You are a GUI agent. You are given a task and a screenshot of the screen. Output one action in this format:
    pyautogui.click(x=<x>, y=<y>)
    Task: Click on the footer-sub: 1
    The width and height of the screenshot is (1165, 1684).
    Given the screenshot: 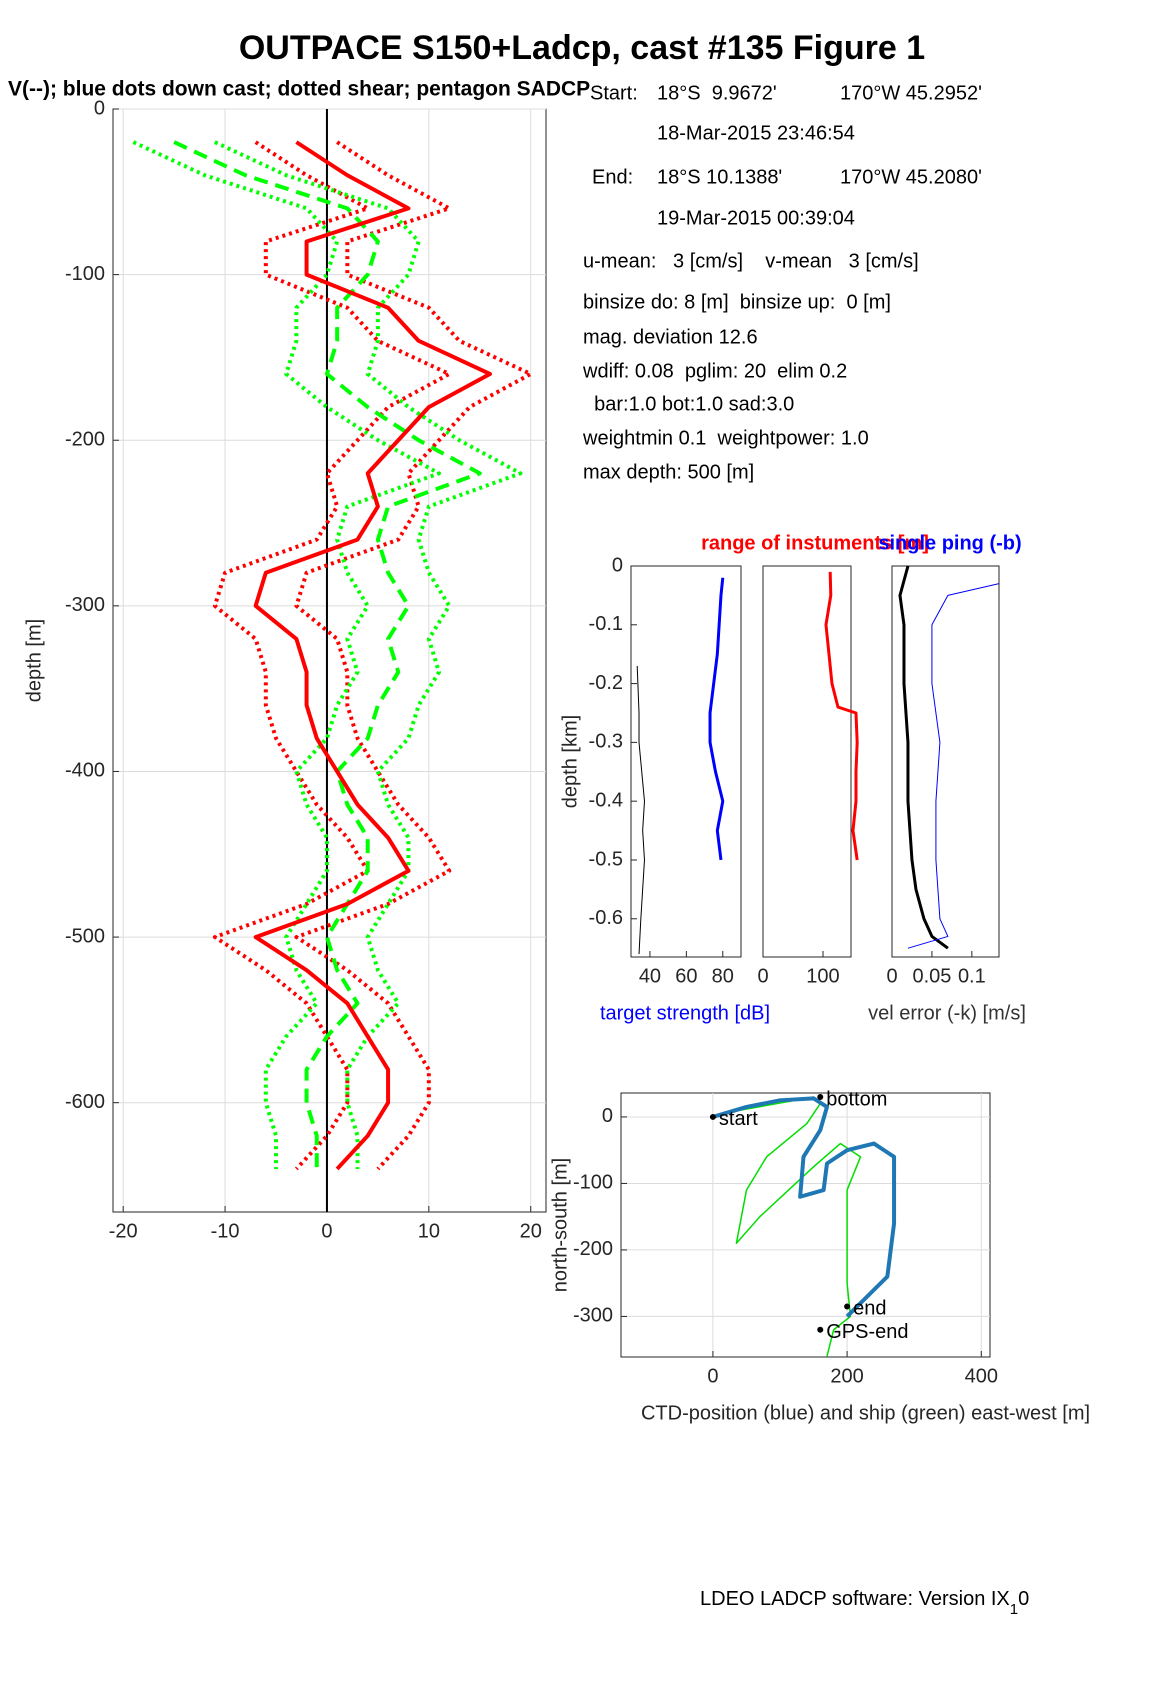 What is the action you would take?
    pyautogui.click(x=1014, y=1609)
    